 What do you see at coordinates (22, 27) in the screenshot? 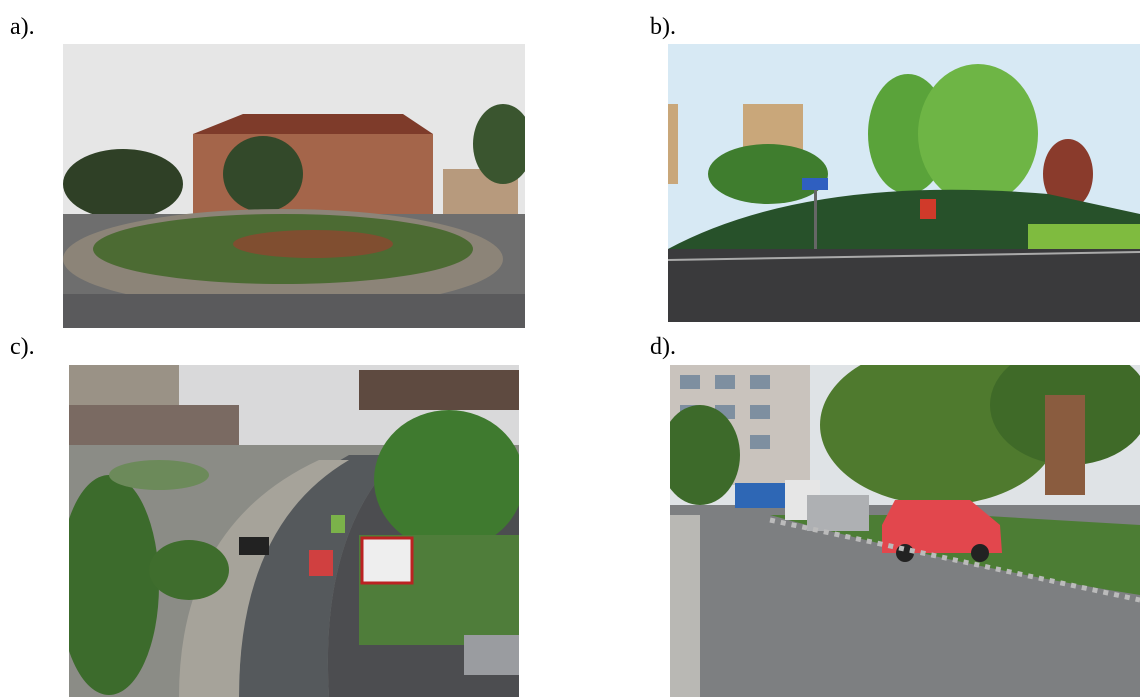
I see `panel-label: a).` at bounding box center [22, 27].